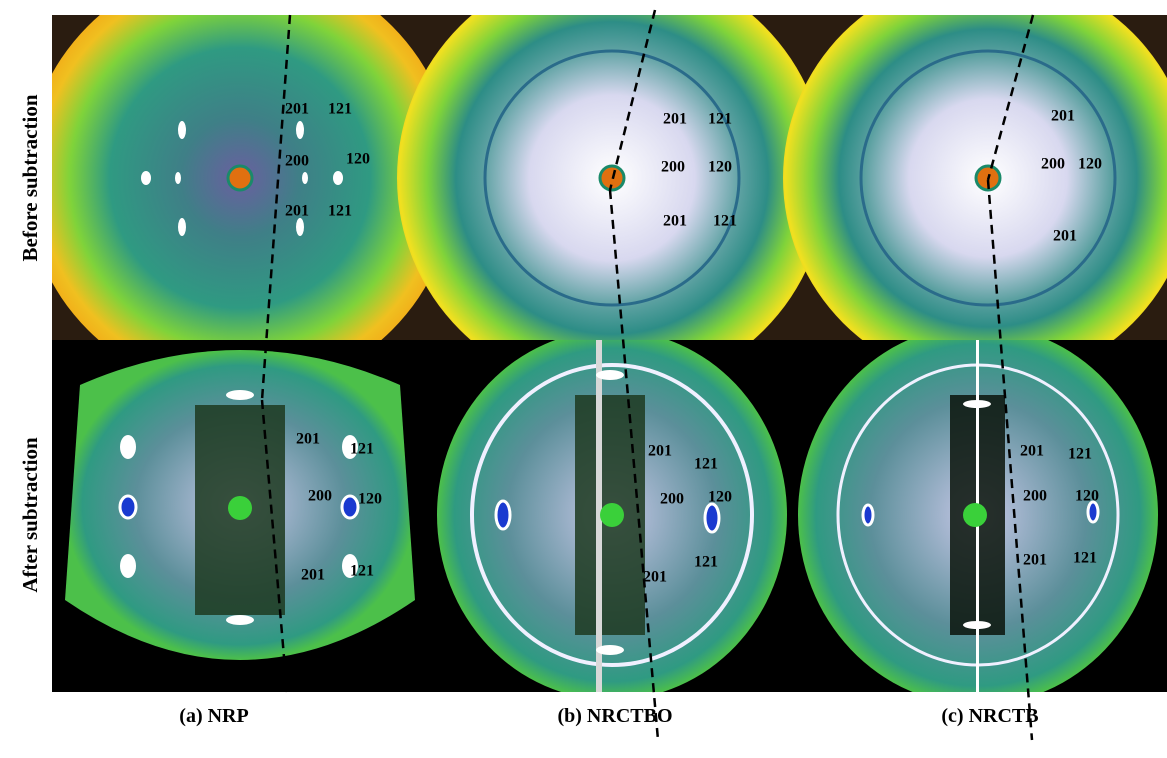 The width and height of the screenshot is (1167, 758). Describe the element at coordinates (989, 716) in the screenshot. I see `caption: (c) NRCTB` at that location.